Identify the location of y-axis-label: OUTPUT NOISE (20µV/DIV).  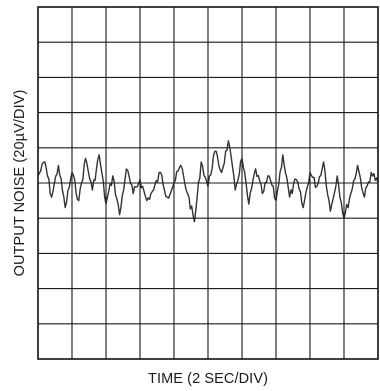
(20, 183).